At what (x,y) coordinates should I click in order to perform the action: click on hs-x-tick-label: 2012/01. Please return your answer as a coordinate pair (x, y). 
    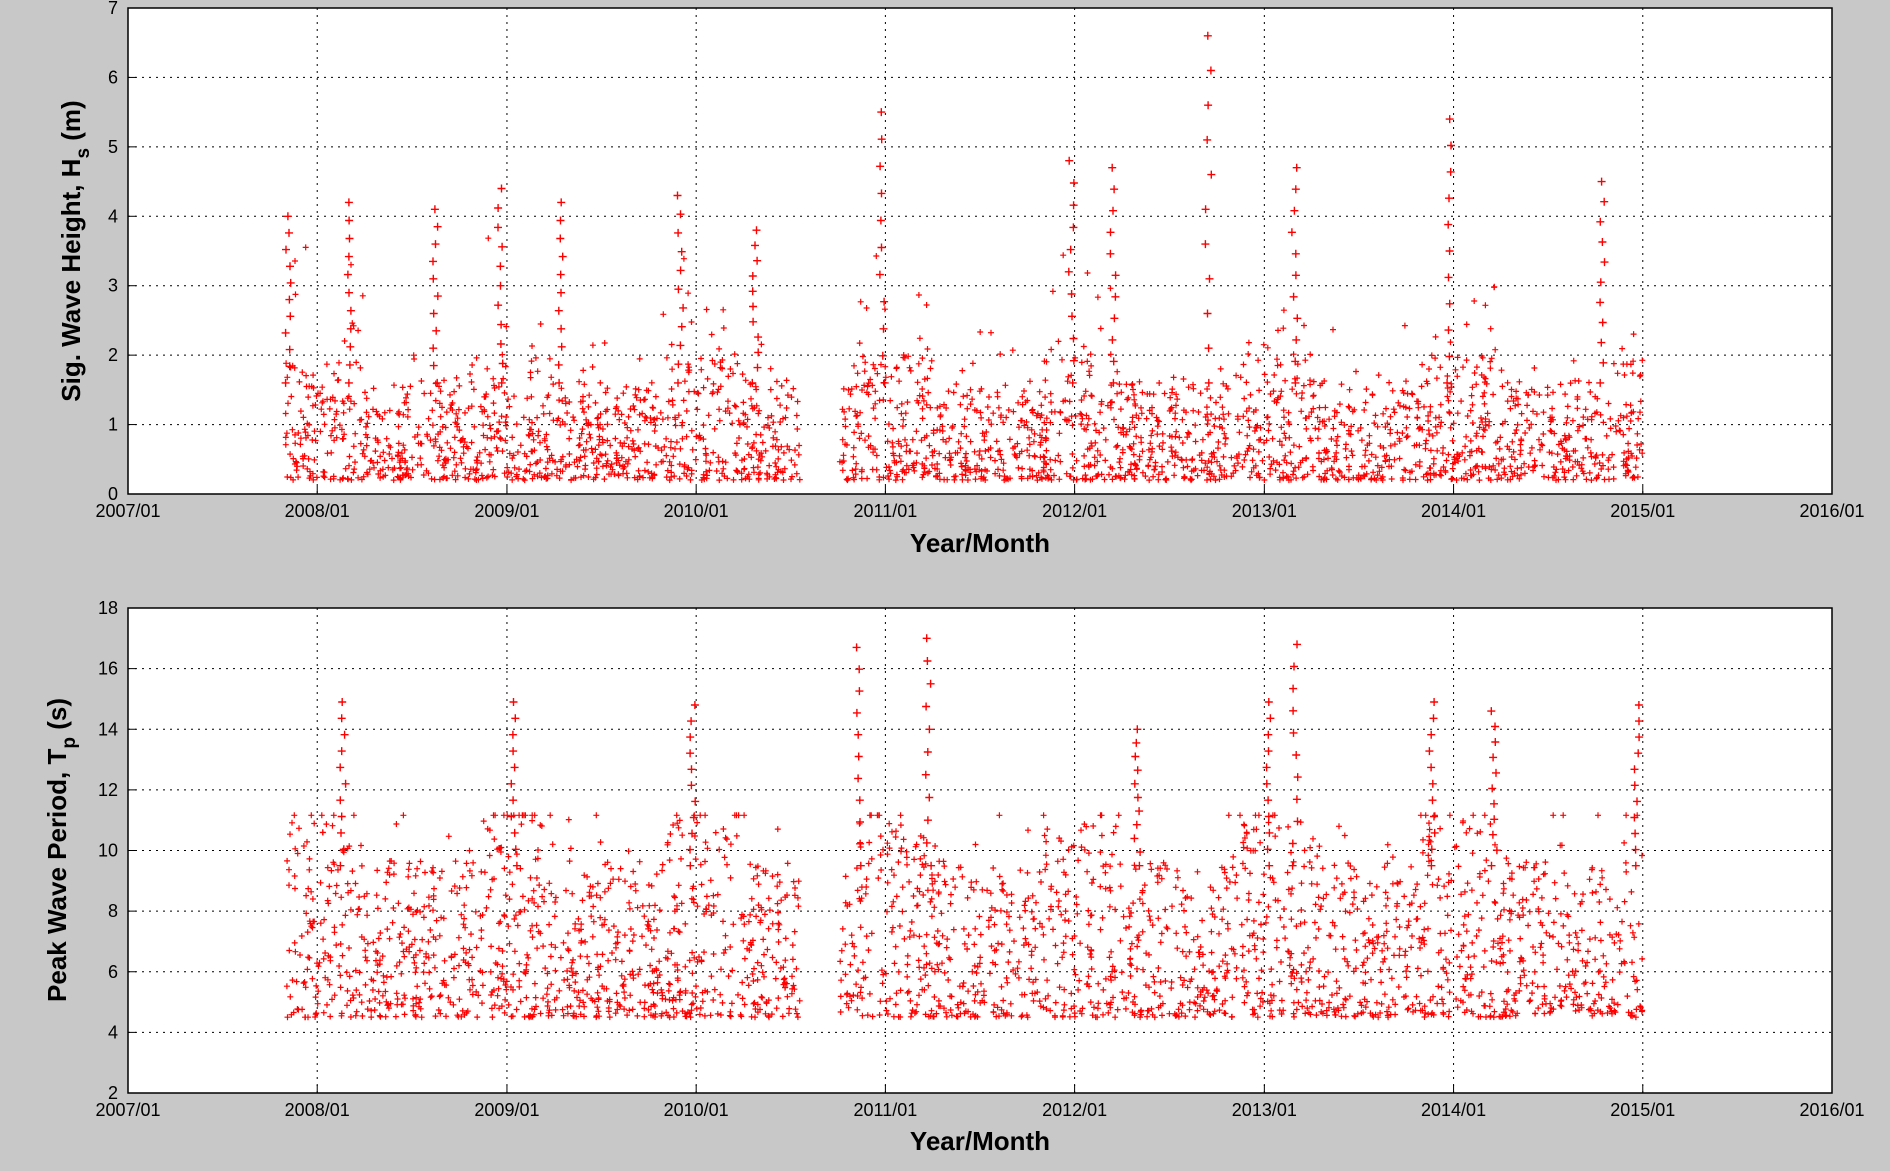
    Looking at the image, I should click on (1074, 511).